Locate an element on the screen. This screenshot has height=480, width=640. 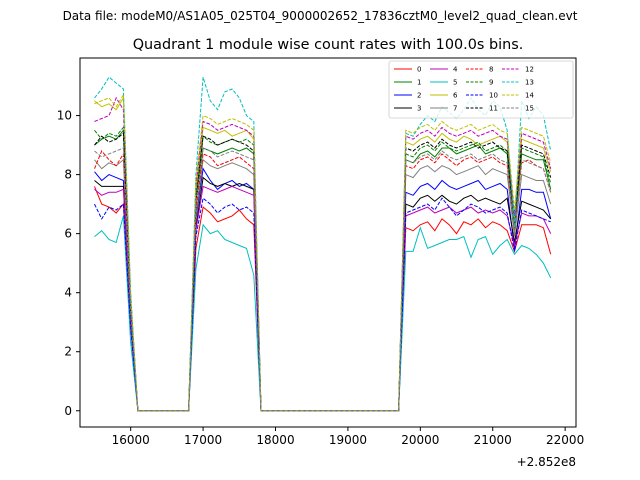
x-tick-label: 16000 is located at coordinates (131, 440).